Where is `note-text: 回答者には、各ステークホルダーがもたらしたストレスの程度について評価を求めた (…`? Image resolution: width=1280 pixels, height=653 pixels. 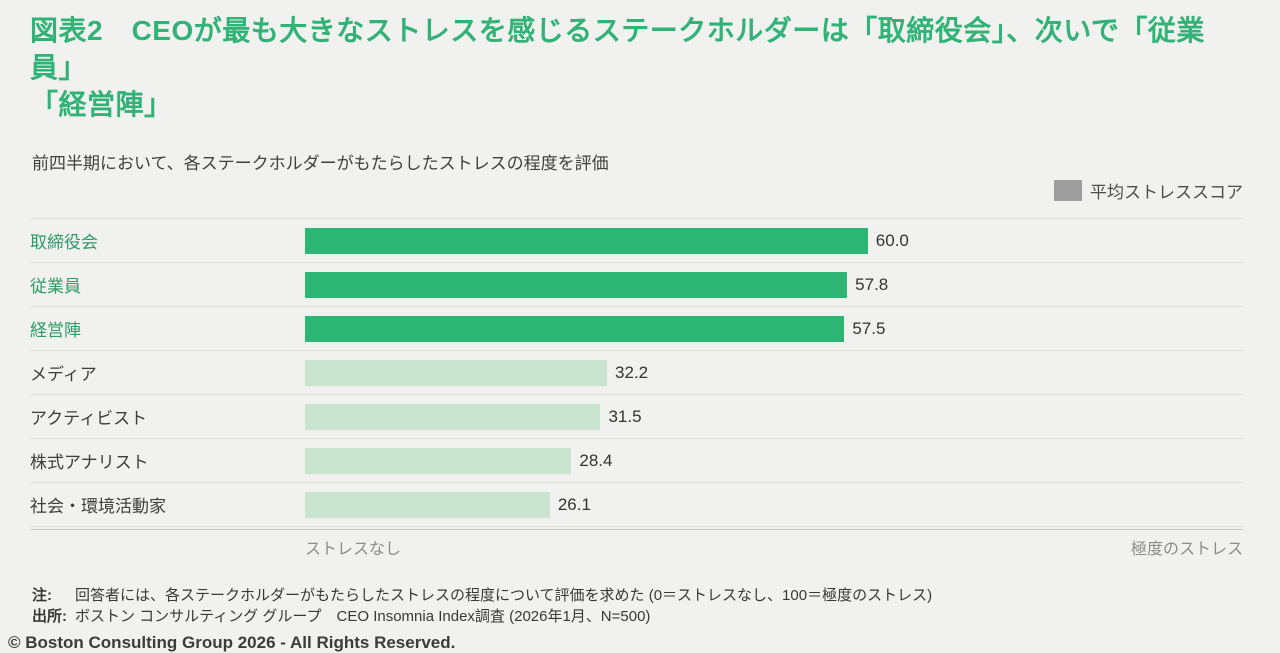
note-text: 回答者には、各ステークホルダーがもたらしたストレスの程度について評価を求めた (… is located at coordinates (504, 595).